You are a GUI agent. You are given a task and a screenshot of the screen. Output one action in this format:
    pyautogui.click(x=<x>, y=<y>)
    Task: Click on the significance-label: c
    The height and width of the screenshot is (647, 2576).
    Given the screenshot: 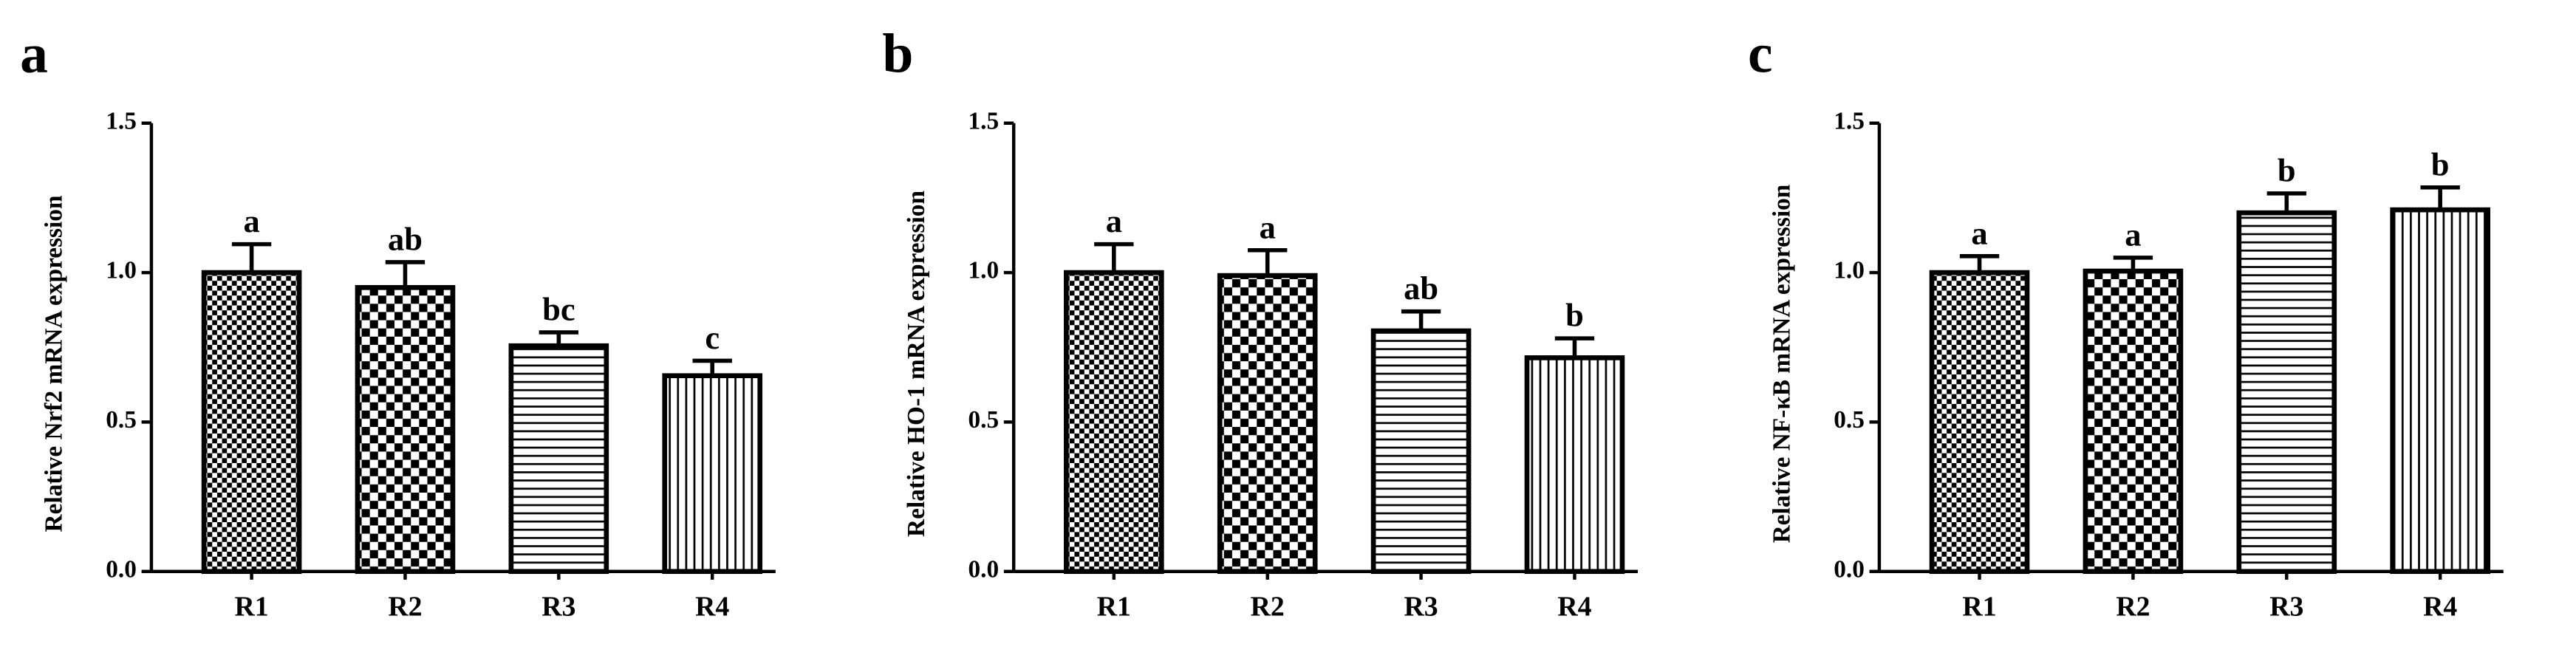 What is the action you would take?
    pyautogui.click(x=712, y=337)
    